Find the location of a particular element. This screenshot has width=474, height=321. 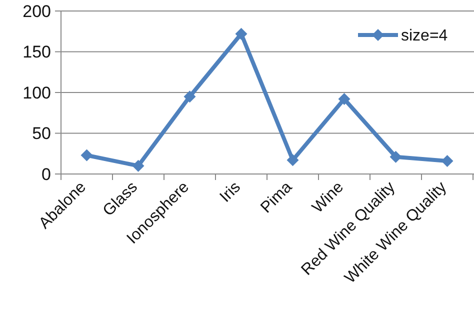

y-tick-label: 150 is located at coordinates (36, 52).